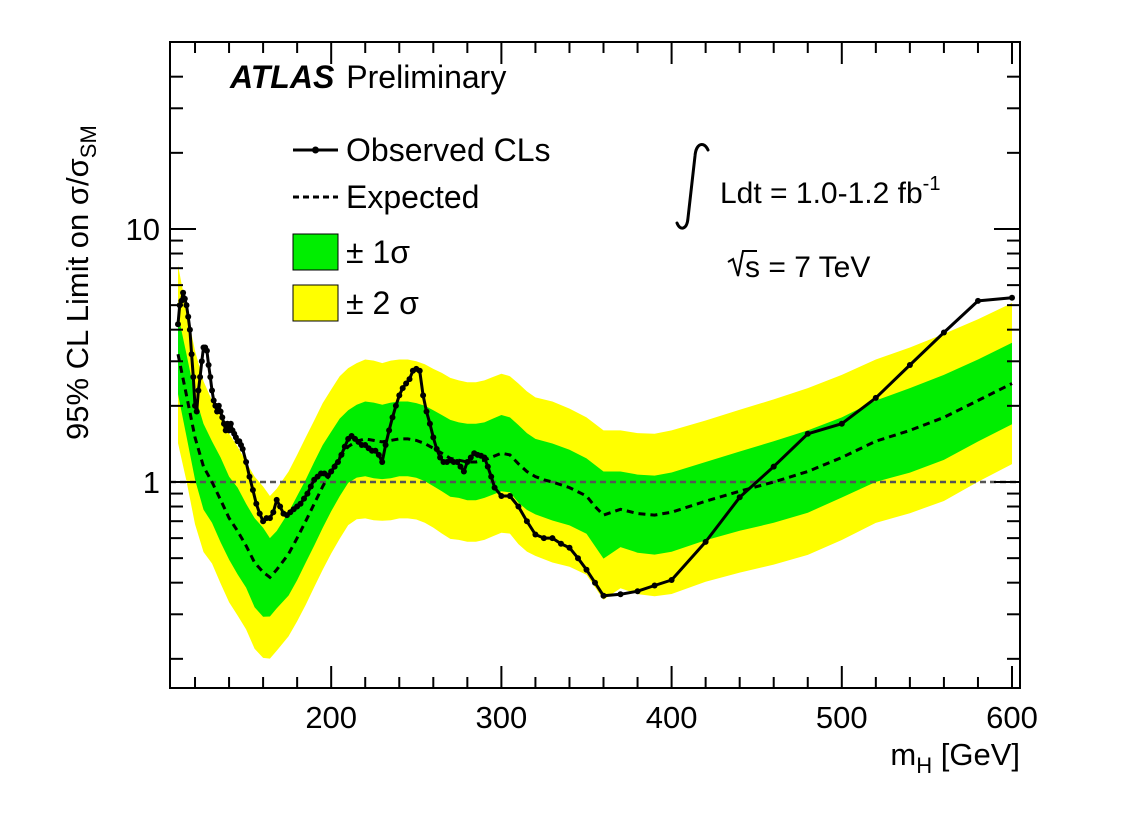 This screenshot has width=1134, height=822. Describe the element at coordinates (88, 141) in the screenshot. I see `y-axis-title-sub: SM` at that location.